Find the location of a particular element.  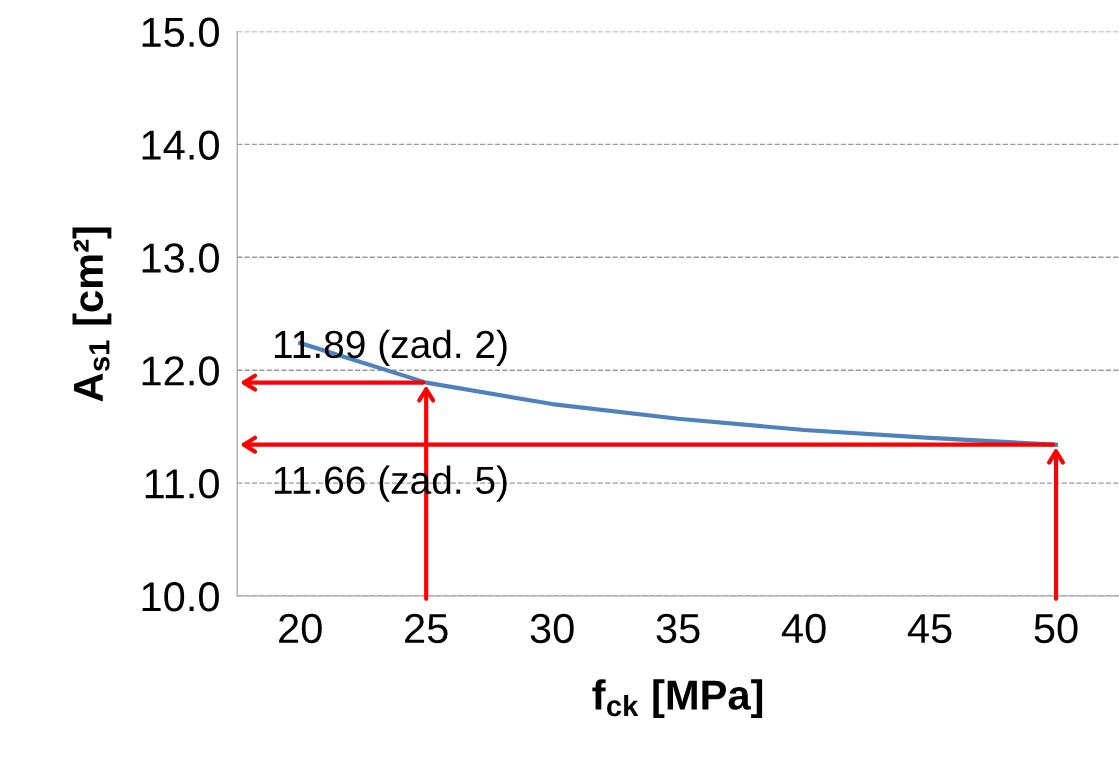

x-tick-label: 35 is located at coordinates (678, 628).